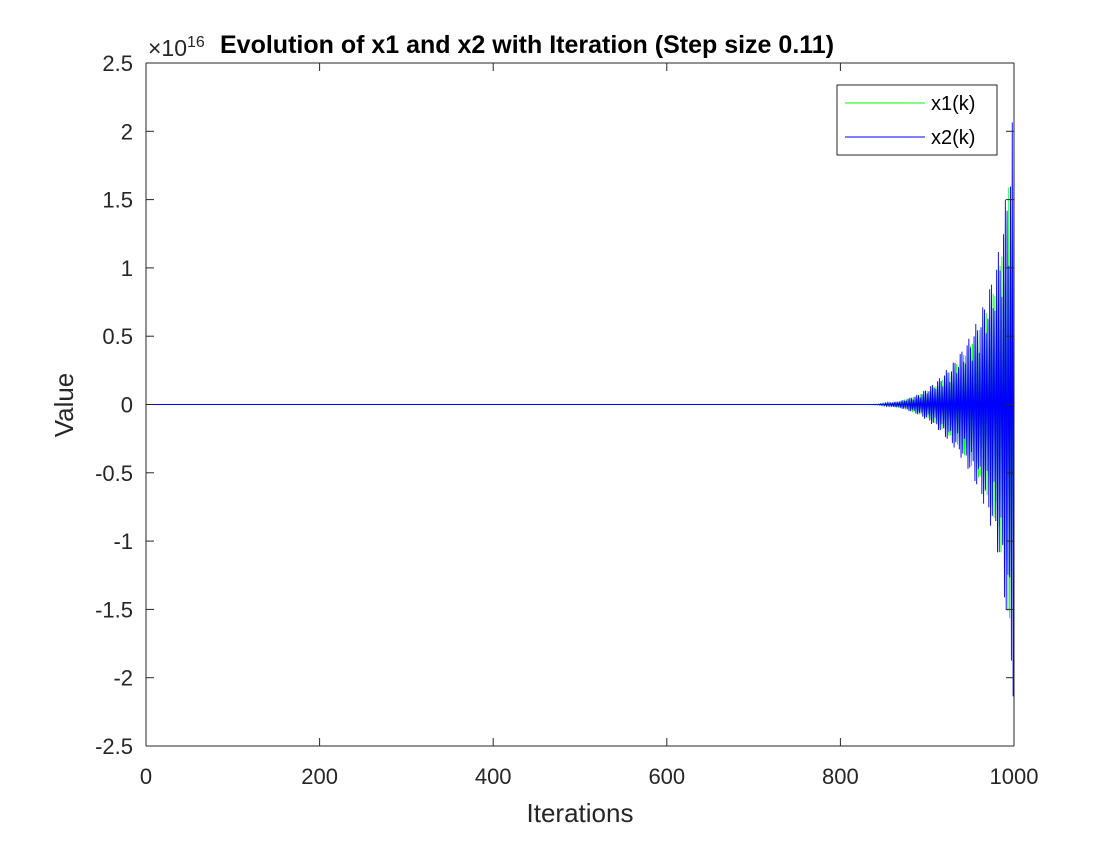  I want to click on legend-label-x1: x1(k), so click(953, 104).